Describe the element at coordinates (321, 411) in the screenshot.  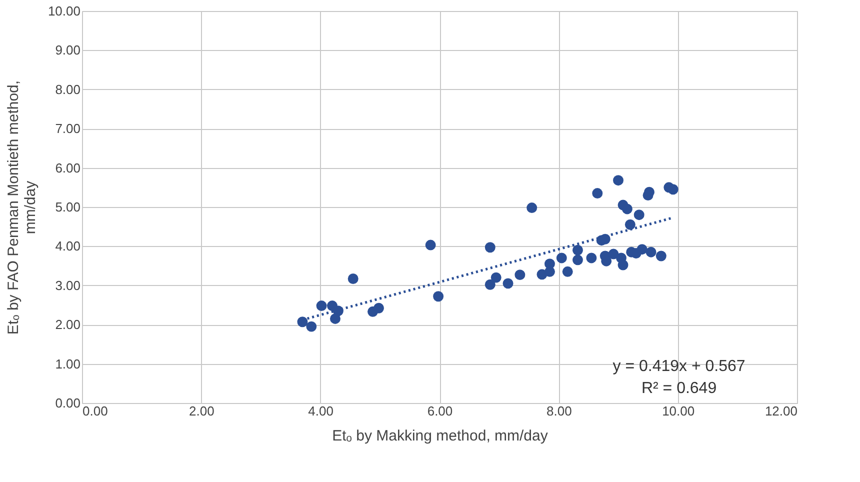
I see `x-tick-label: 4.00` at that location.